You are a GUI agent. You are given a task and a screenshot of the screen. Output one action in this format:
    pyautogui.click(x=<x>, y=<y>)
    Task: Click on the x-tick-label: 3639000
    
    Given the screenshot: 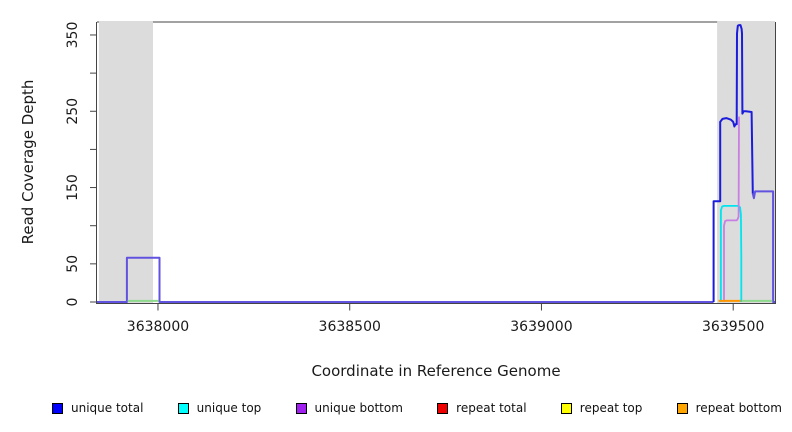 What is the action you would take?
    pyautogui.click(x=541, y=327)
    